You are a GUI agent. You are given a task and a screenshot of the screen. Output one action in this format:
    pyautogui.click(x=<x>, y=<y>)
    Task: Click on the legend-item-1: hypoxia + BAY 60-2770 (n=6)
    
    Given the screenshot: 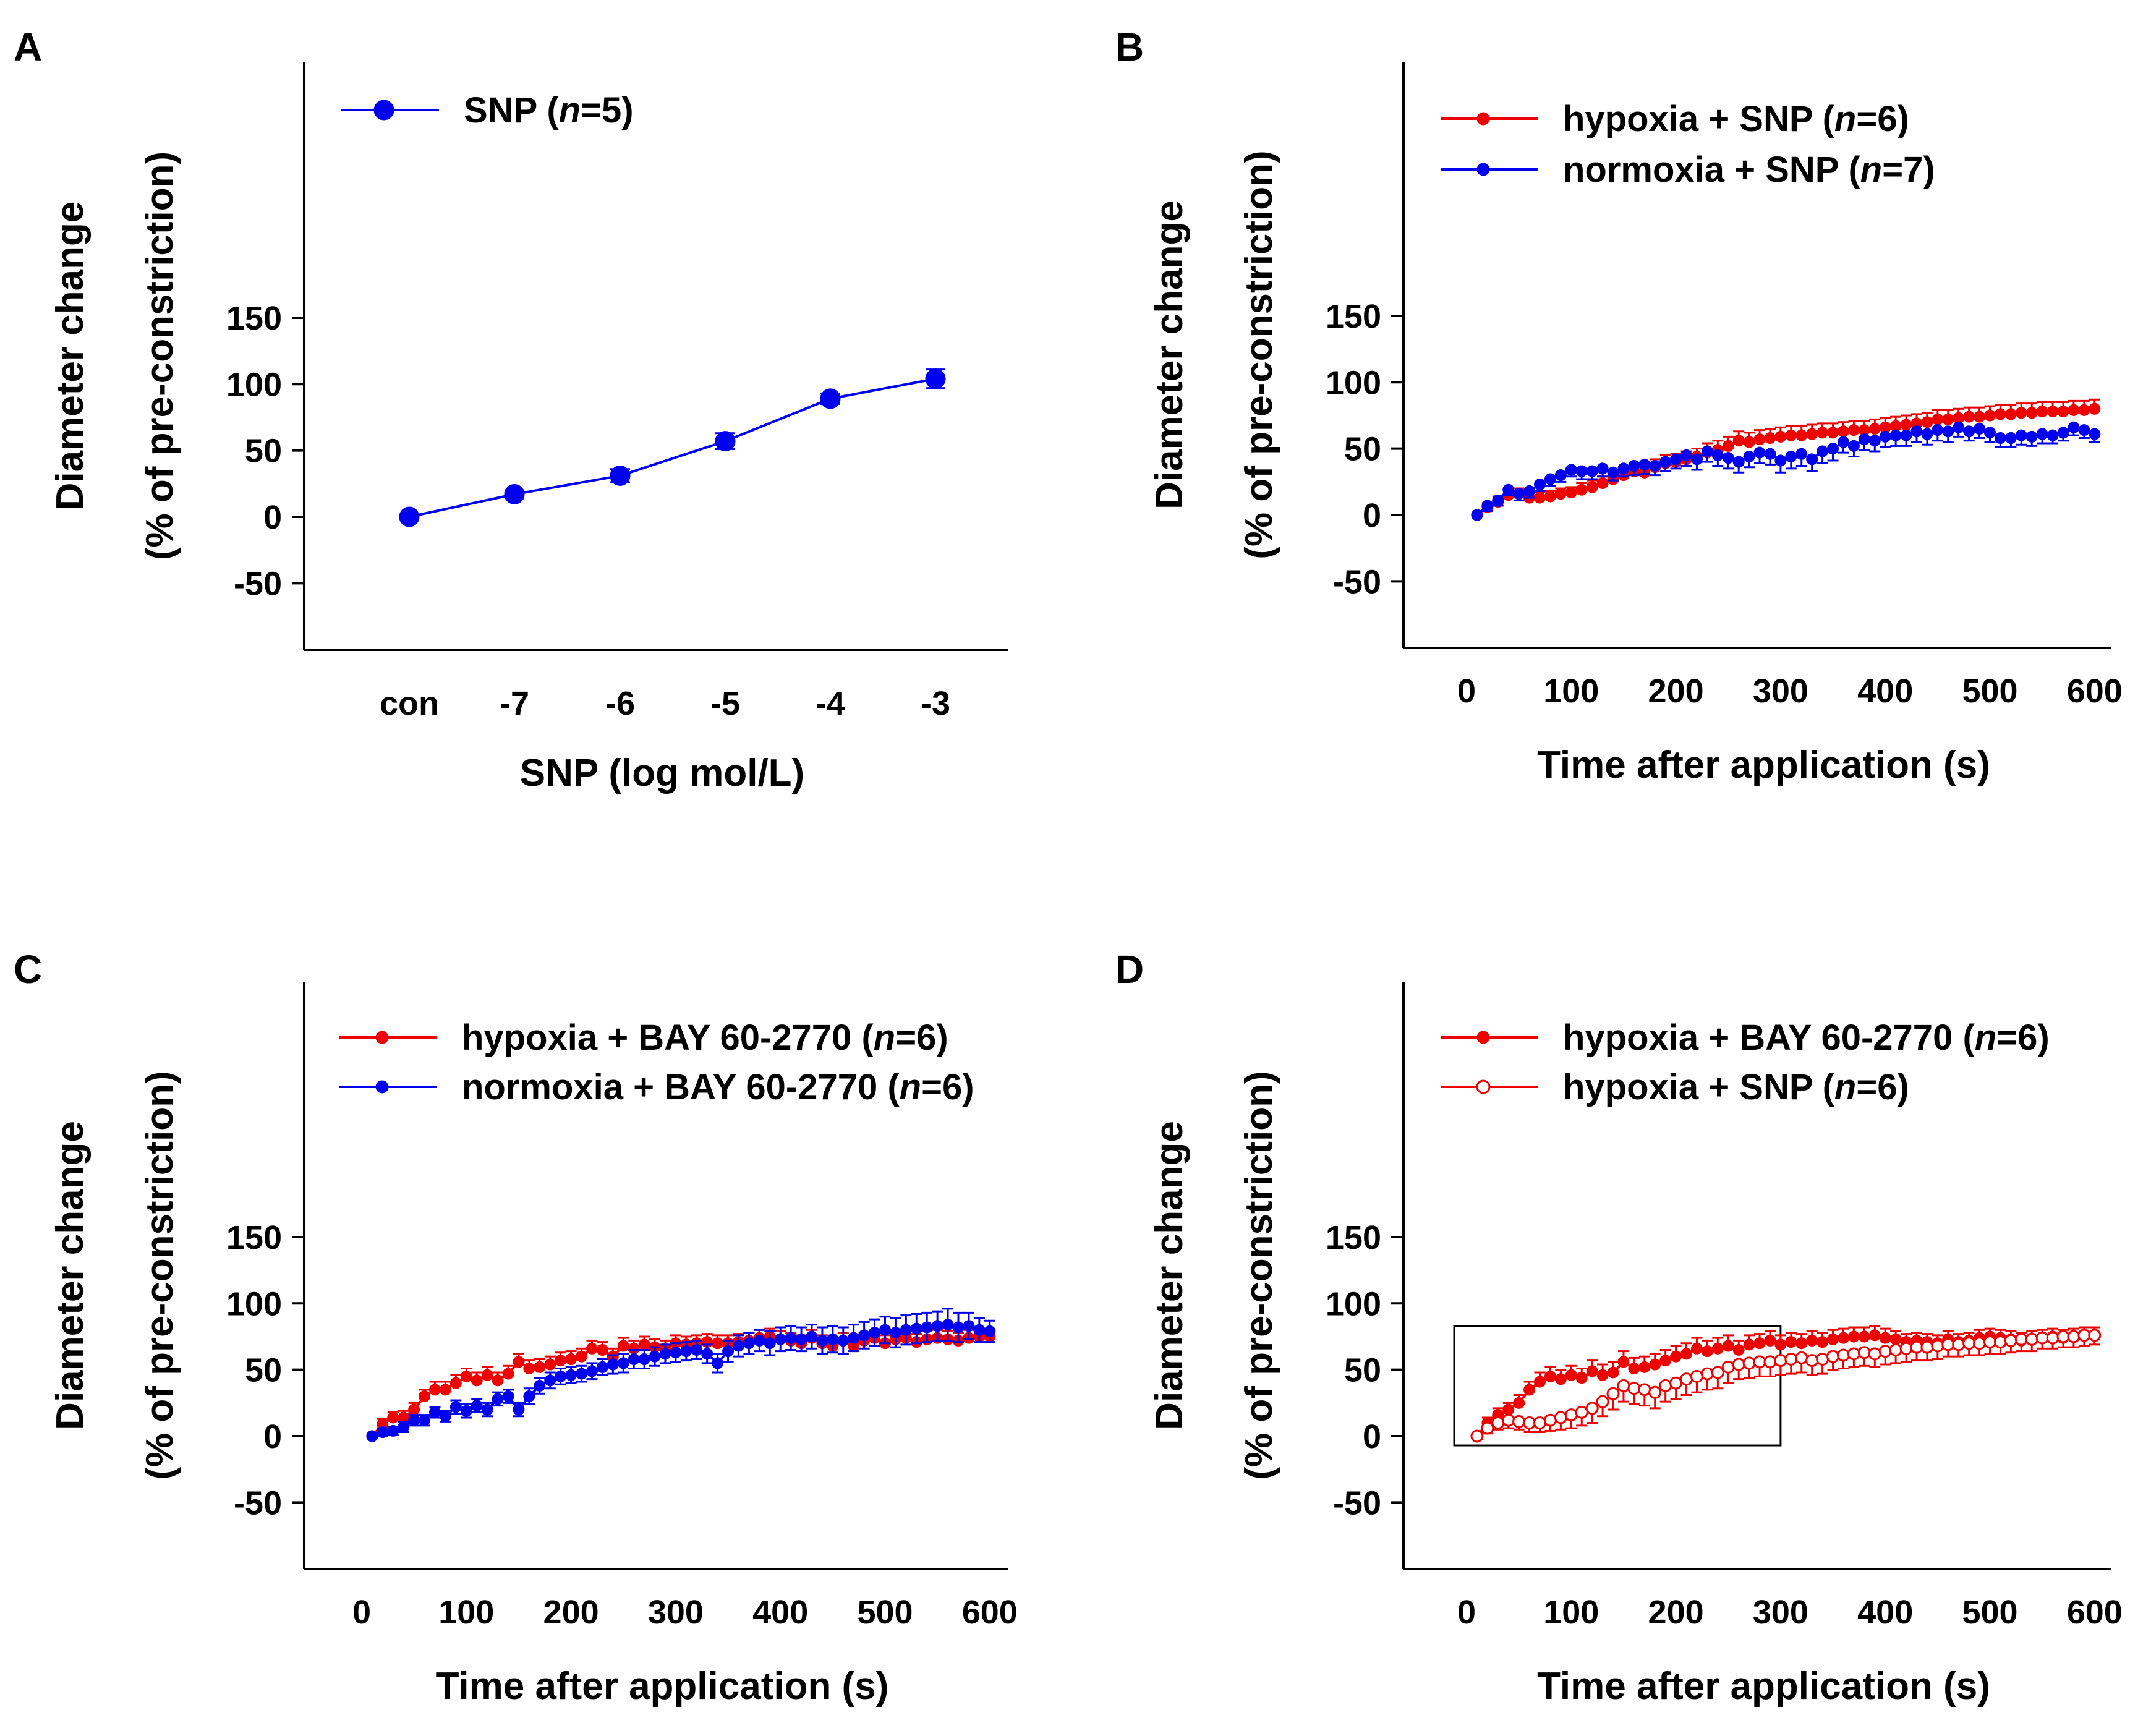 What is the action you would take?
    pyautogui.click(x=643, y=1038)
    